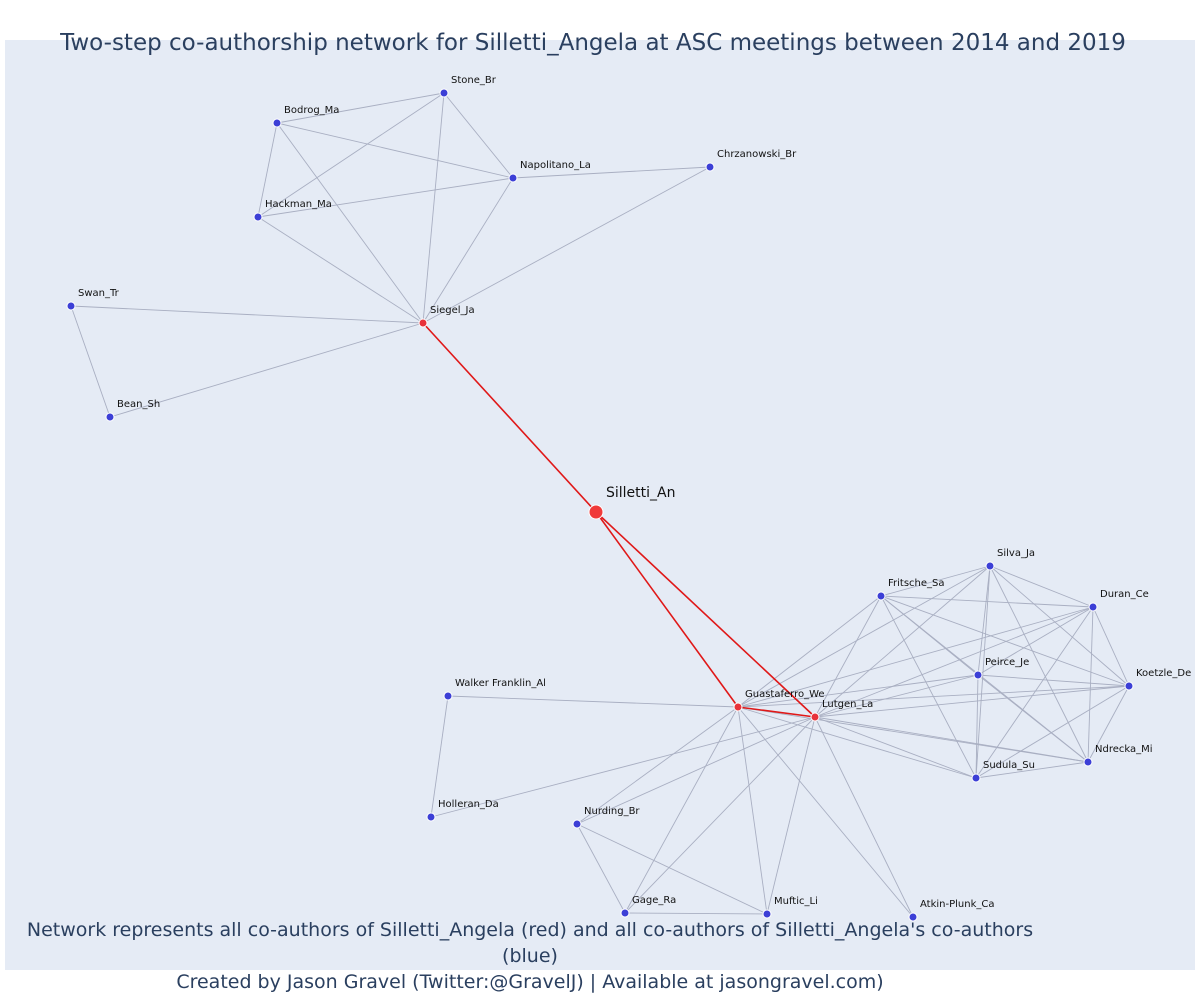  I want to click on node-label-swan-tr: Swan_Tr, so click(99, 293).